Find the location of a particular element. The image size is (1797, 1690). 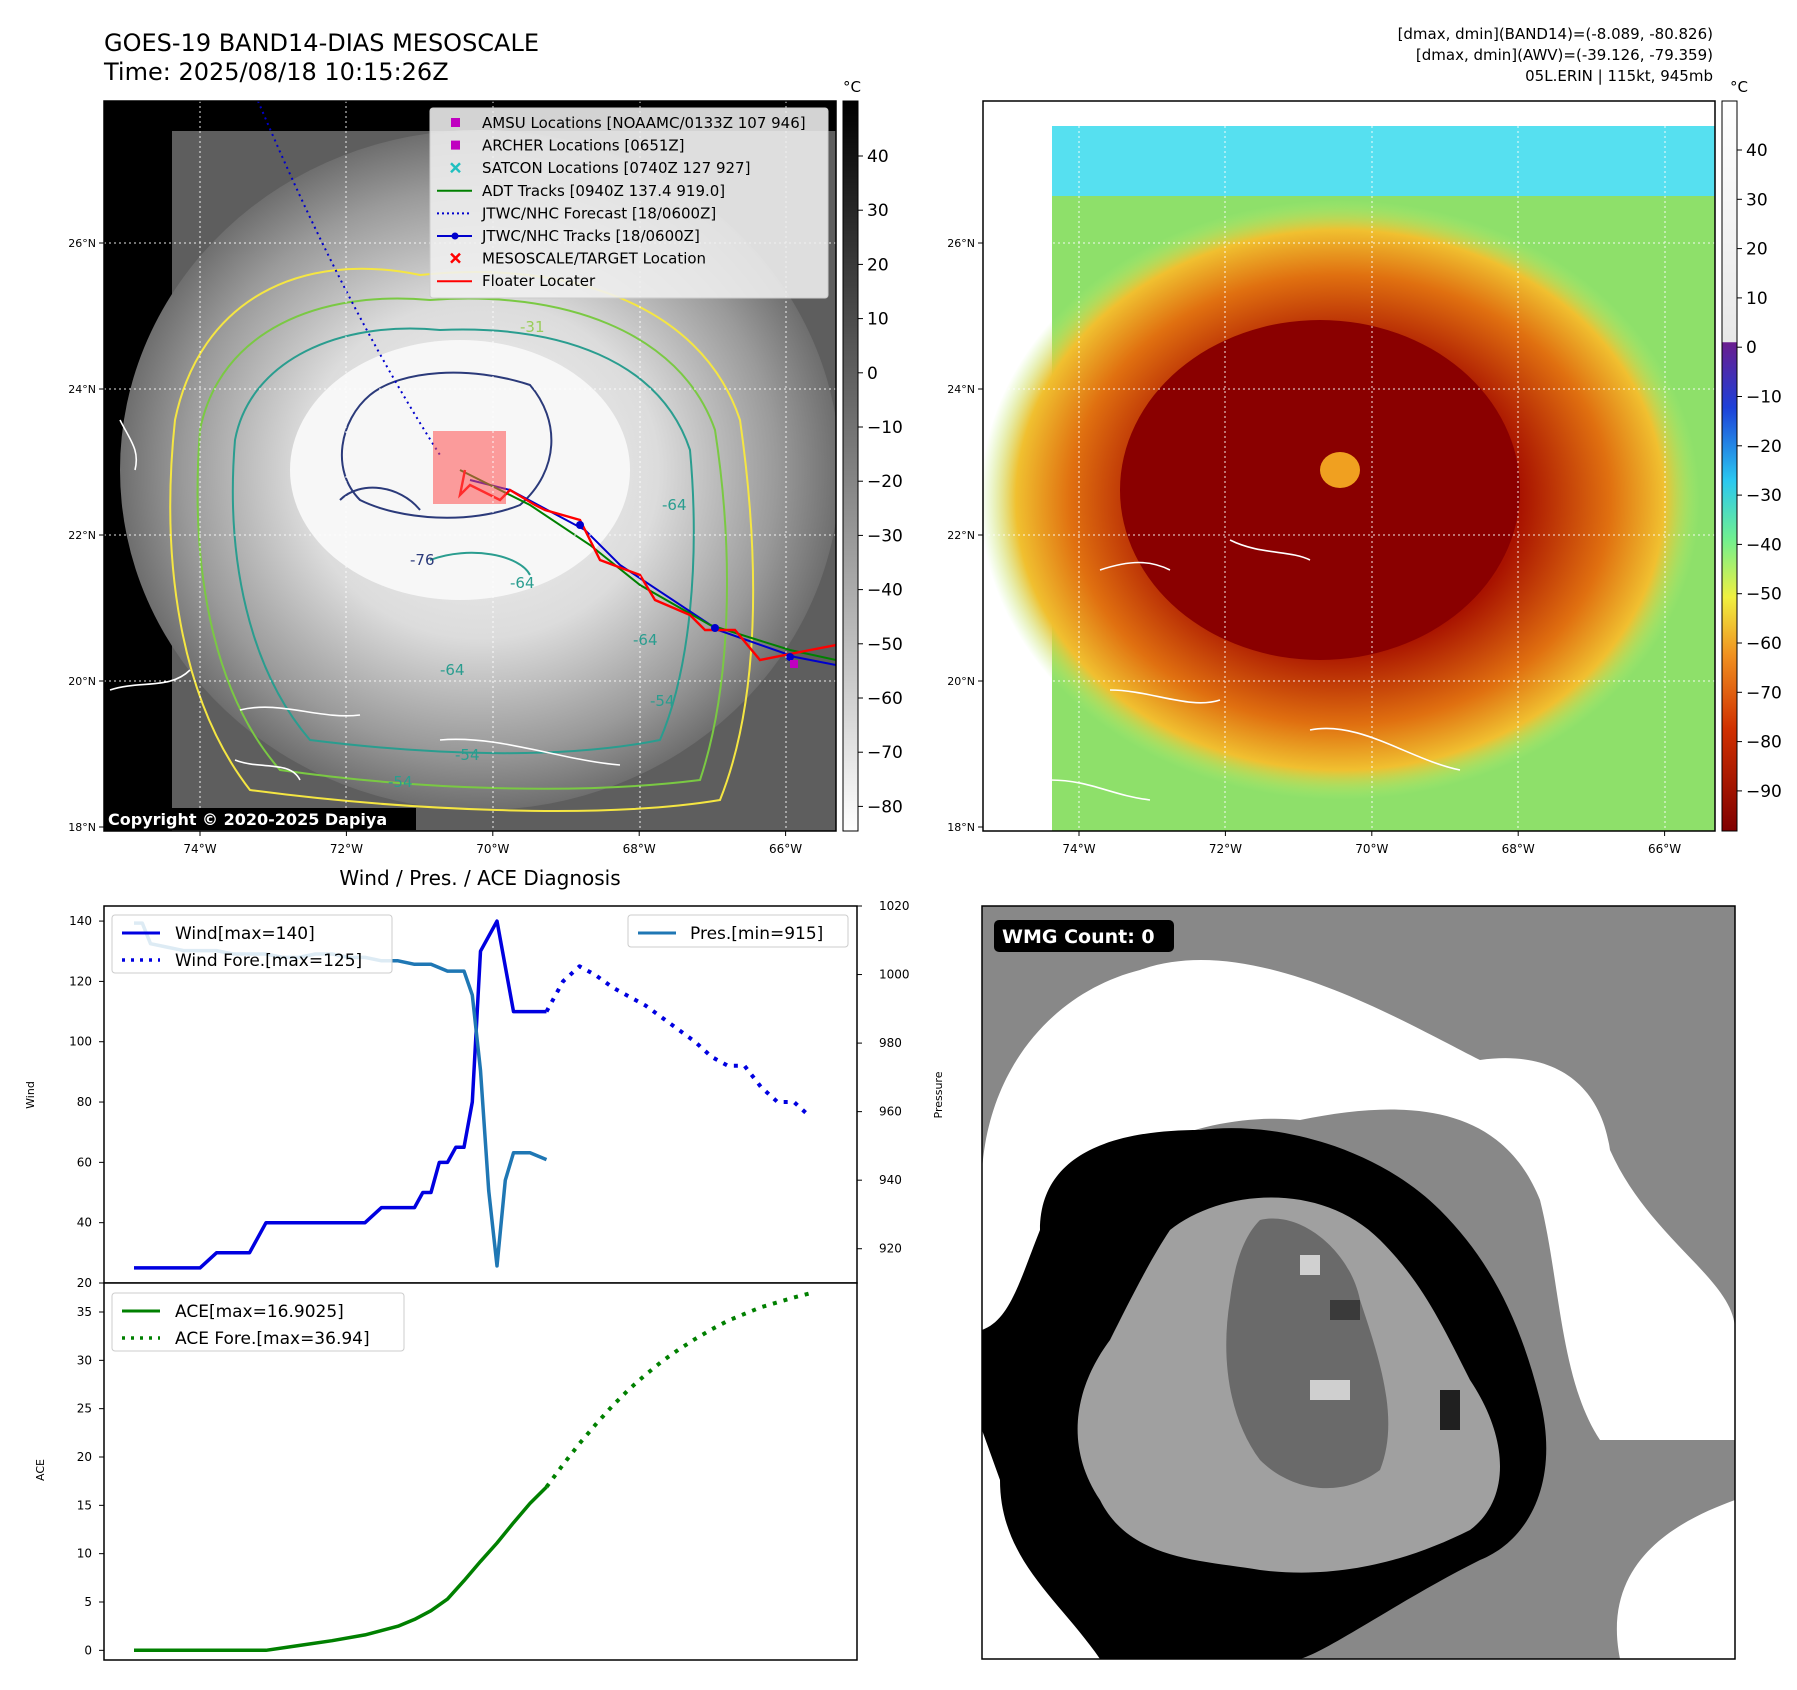

y2-tick-label: 1000 is located at coordinates (894, 975).